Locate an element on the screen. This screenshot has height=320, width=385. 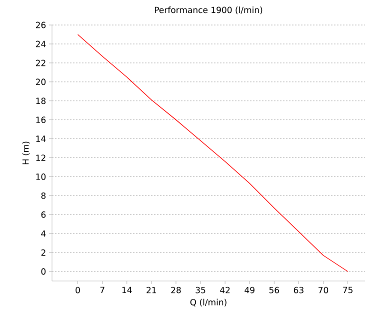
y-tick-label: 16 is located at coordinates (41, 120).